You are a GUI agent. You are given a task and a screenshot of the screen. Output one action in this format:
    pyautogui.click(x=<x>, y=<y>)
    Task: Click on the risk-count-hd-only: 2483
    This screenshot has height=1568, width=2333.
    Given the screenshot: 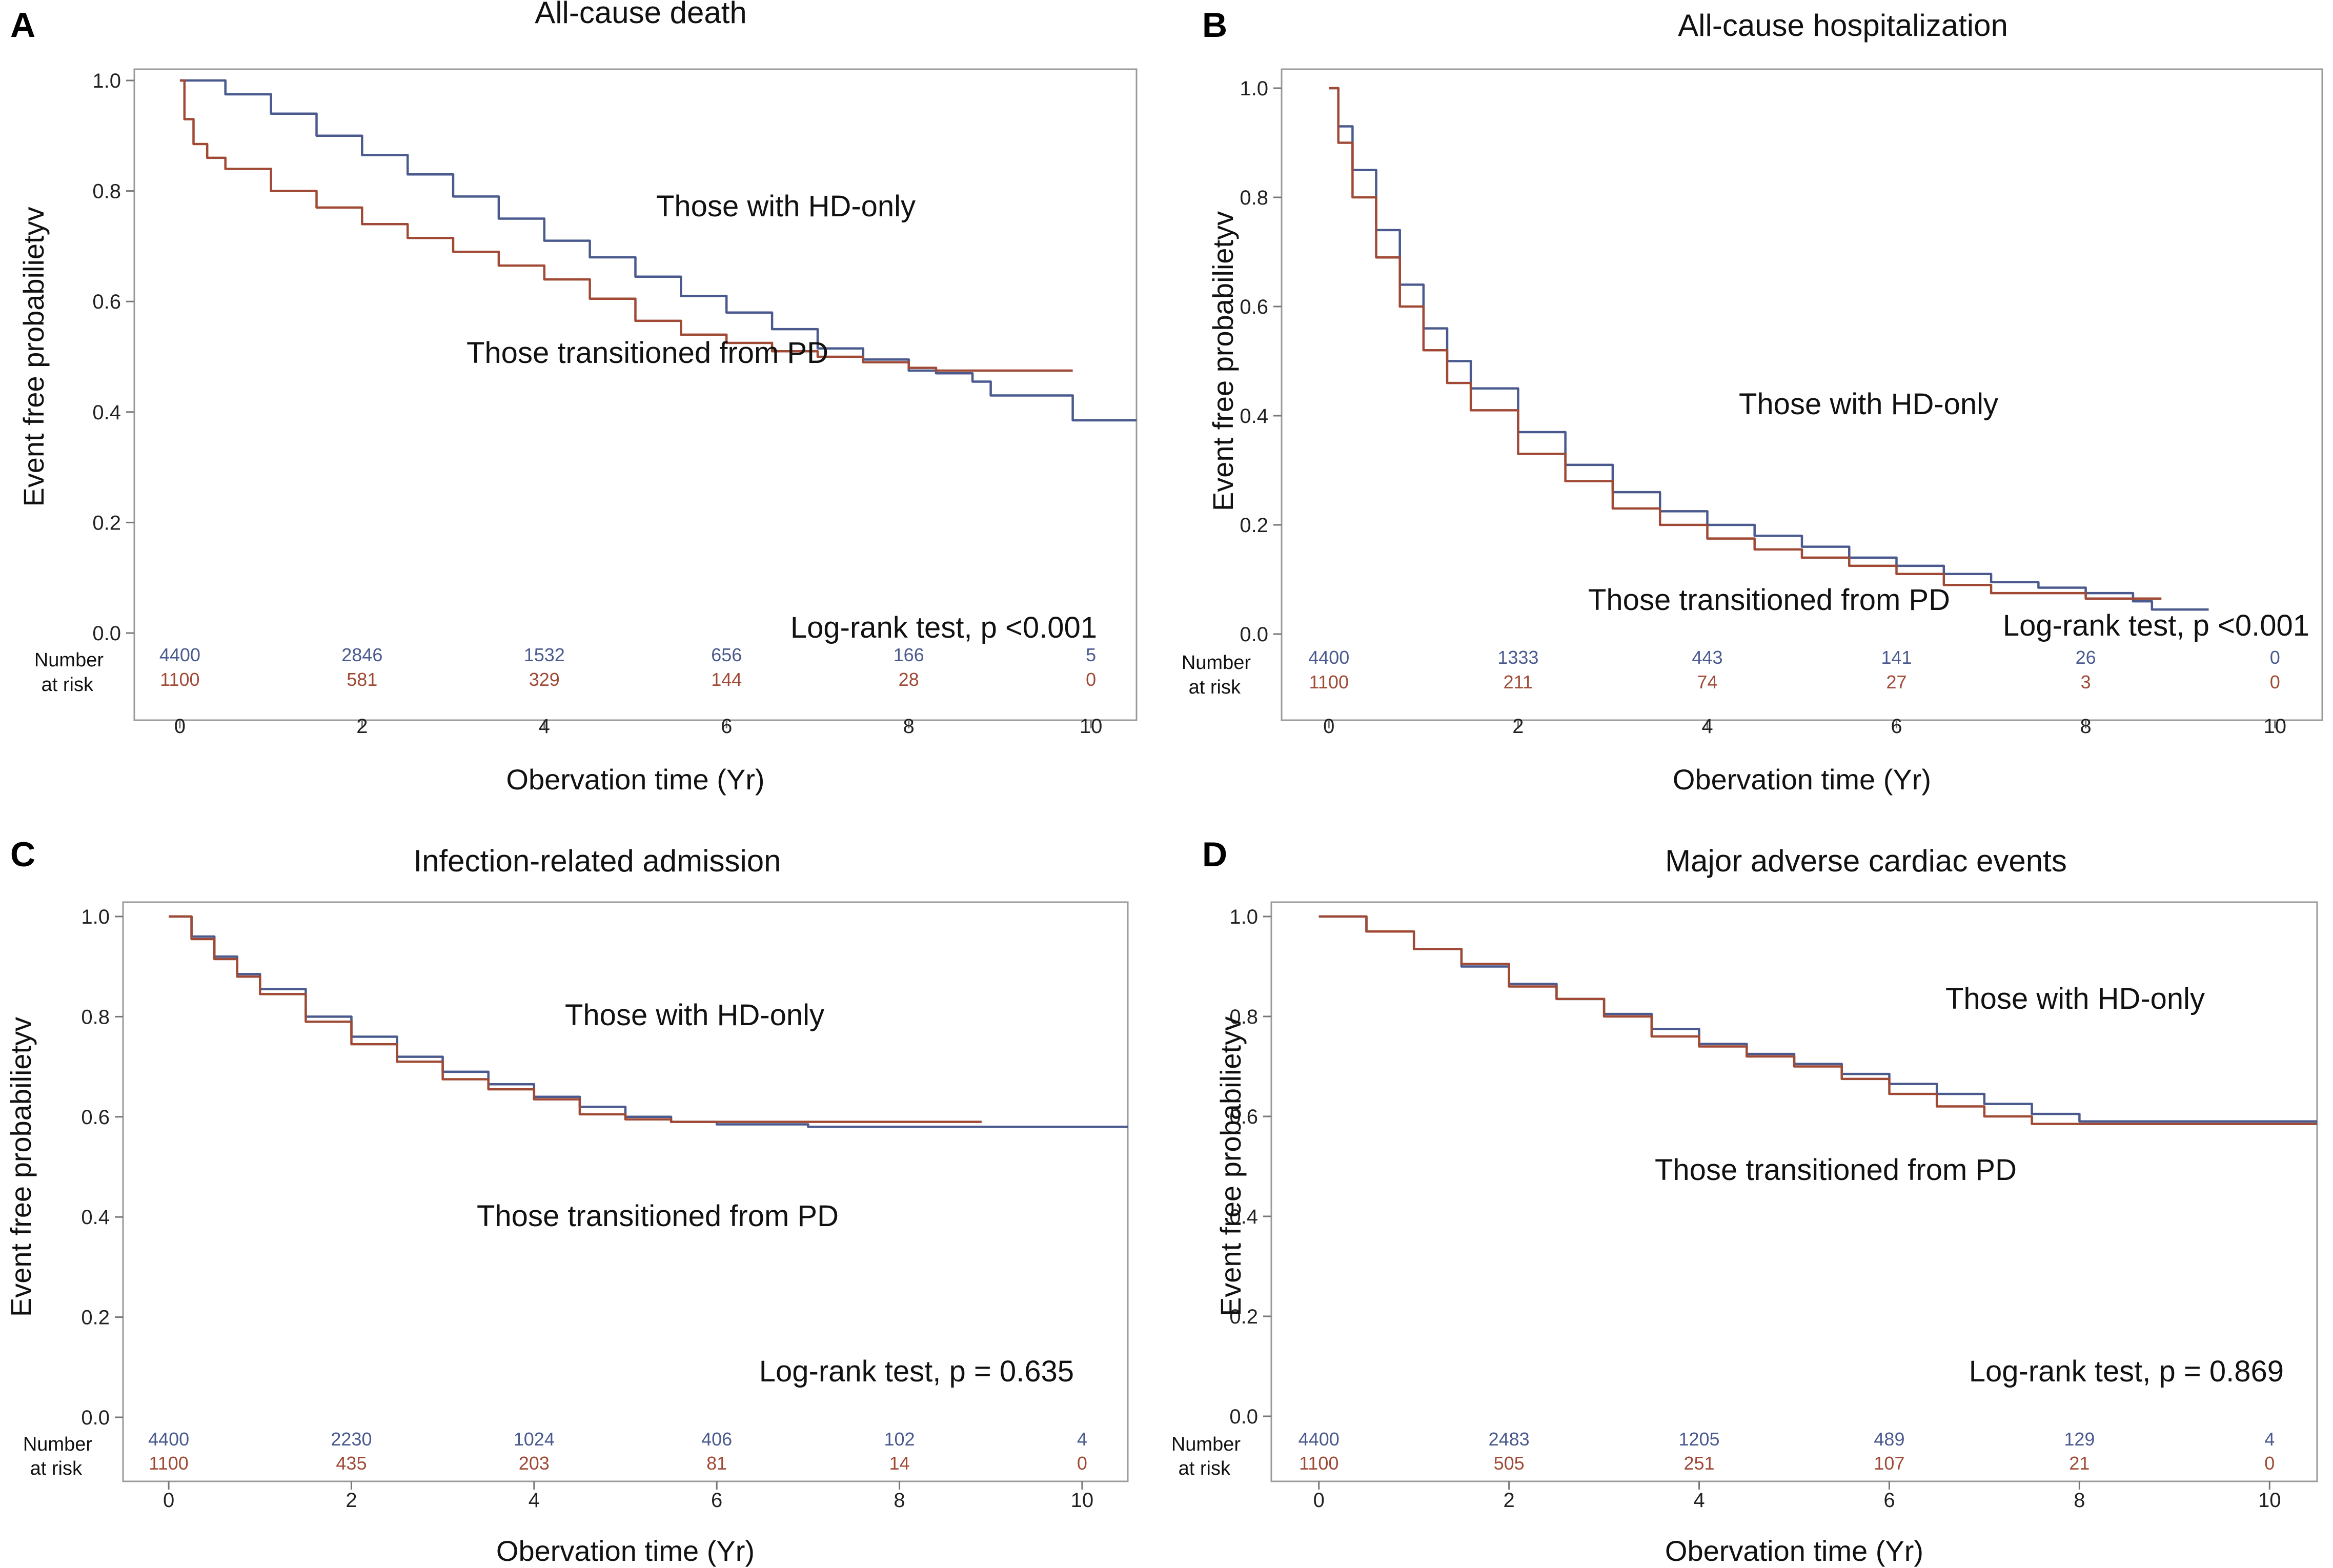 What is the action you would take?
    pyautogui.click(x=1509, y=1440)
    